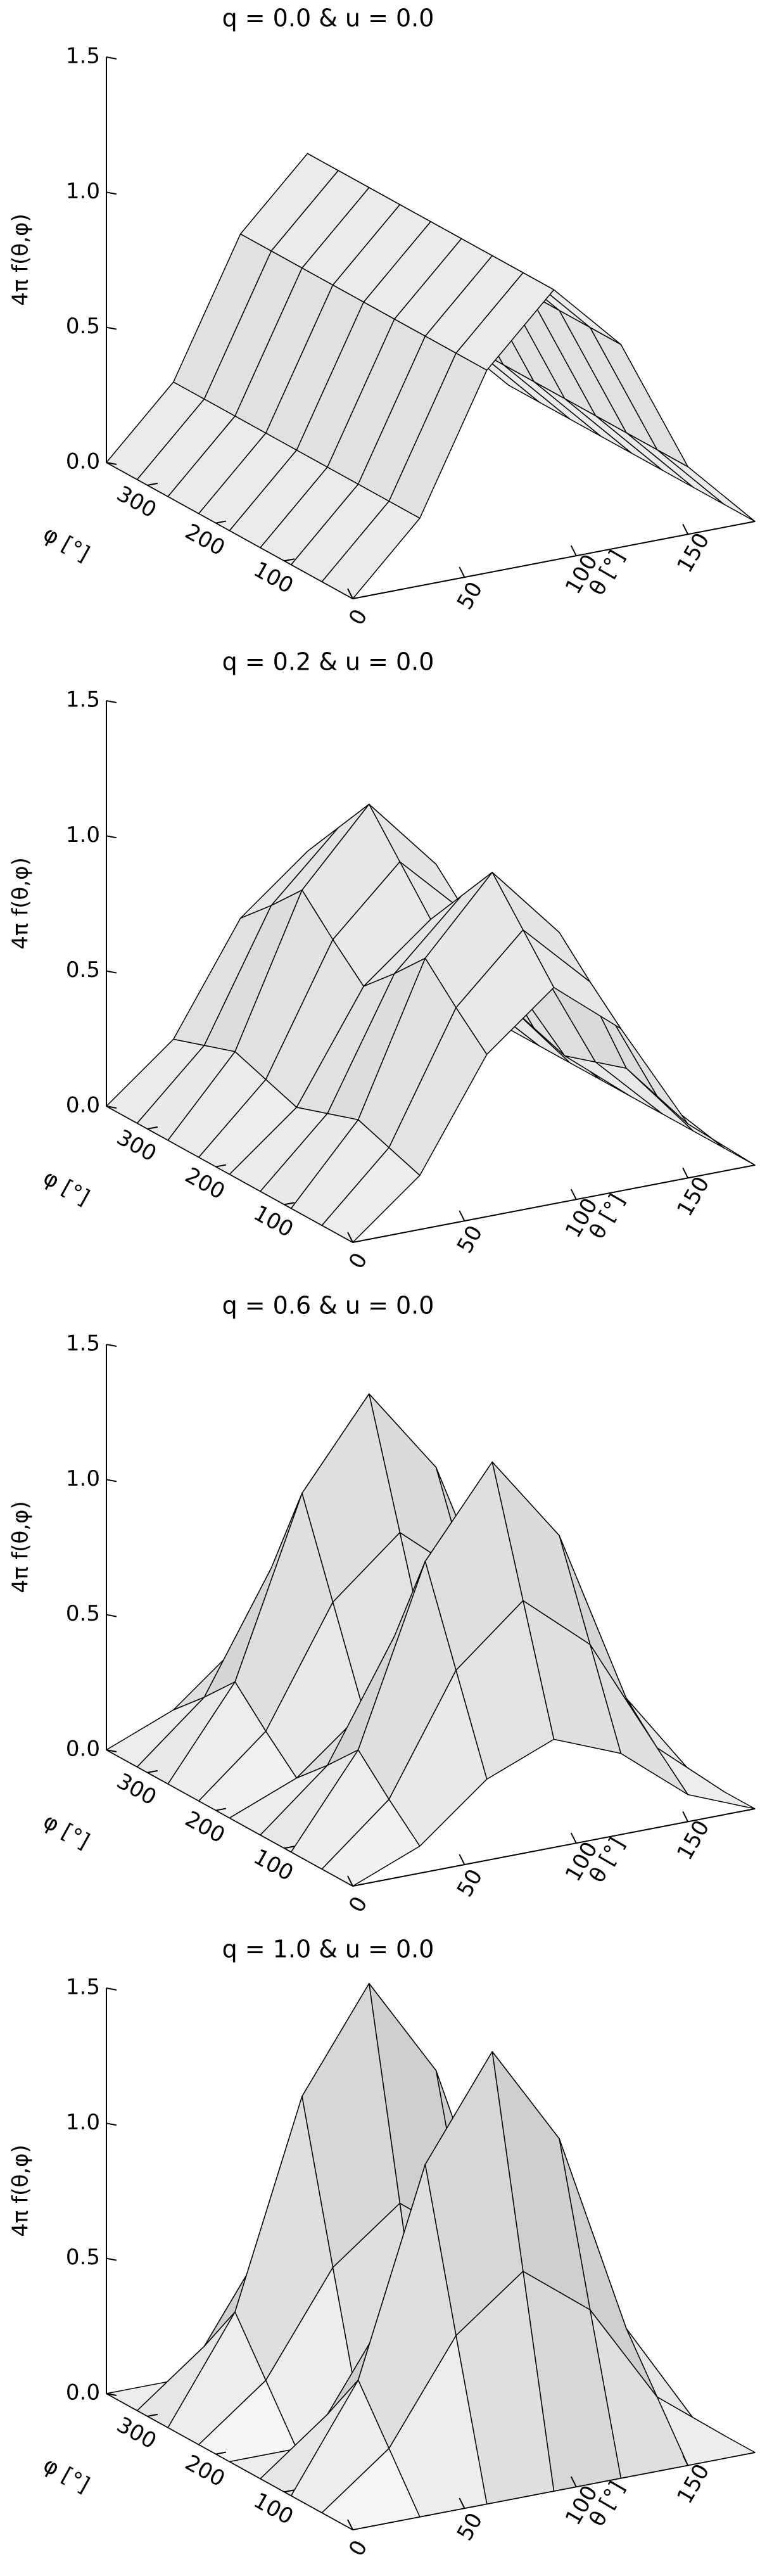 This screenshot has height=2576, width=760. I want to click on chart-title: q = 0.6 & u = 0.0, so click(328, 1306).